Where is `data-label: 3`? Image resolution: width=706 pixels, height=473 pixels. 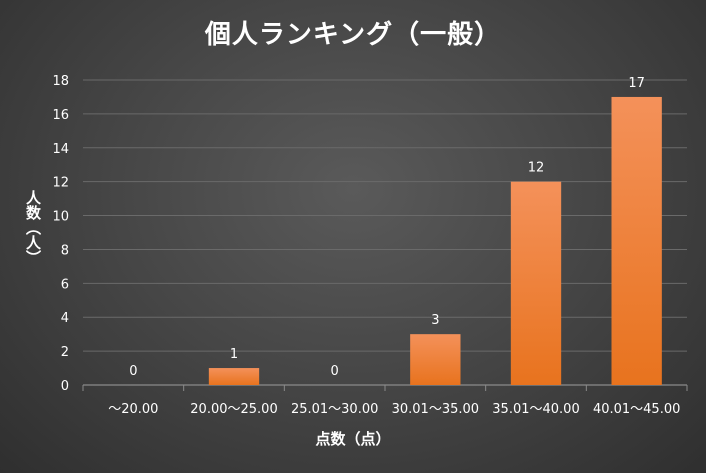 data-label: 3 is located at coordinates (435, 320).